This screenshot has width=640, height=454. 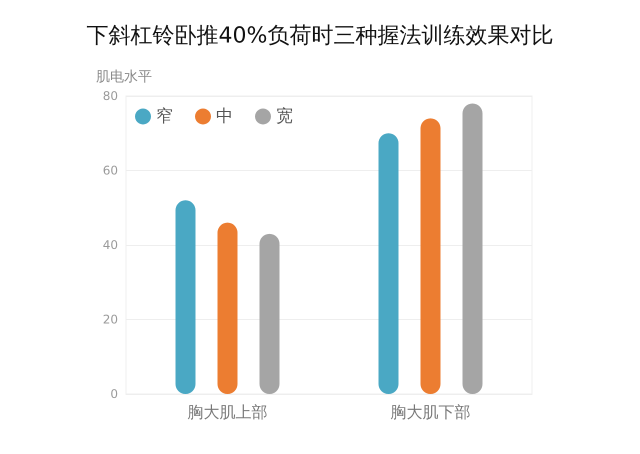 What do you see at coordinates (110, 319) in the screenshot?
I see `y-tick-label: 20` at bounding box center [110, 319].